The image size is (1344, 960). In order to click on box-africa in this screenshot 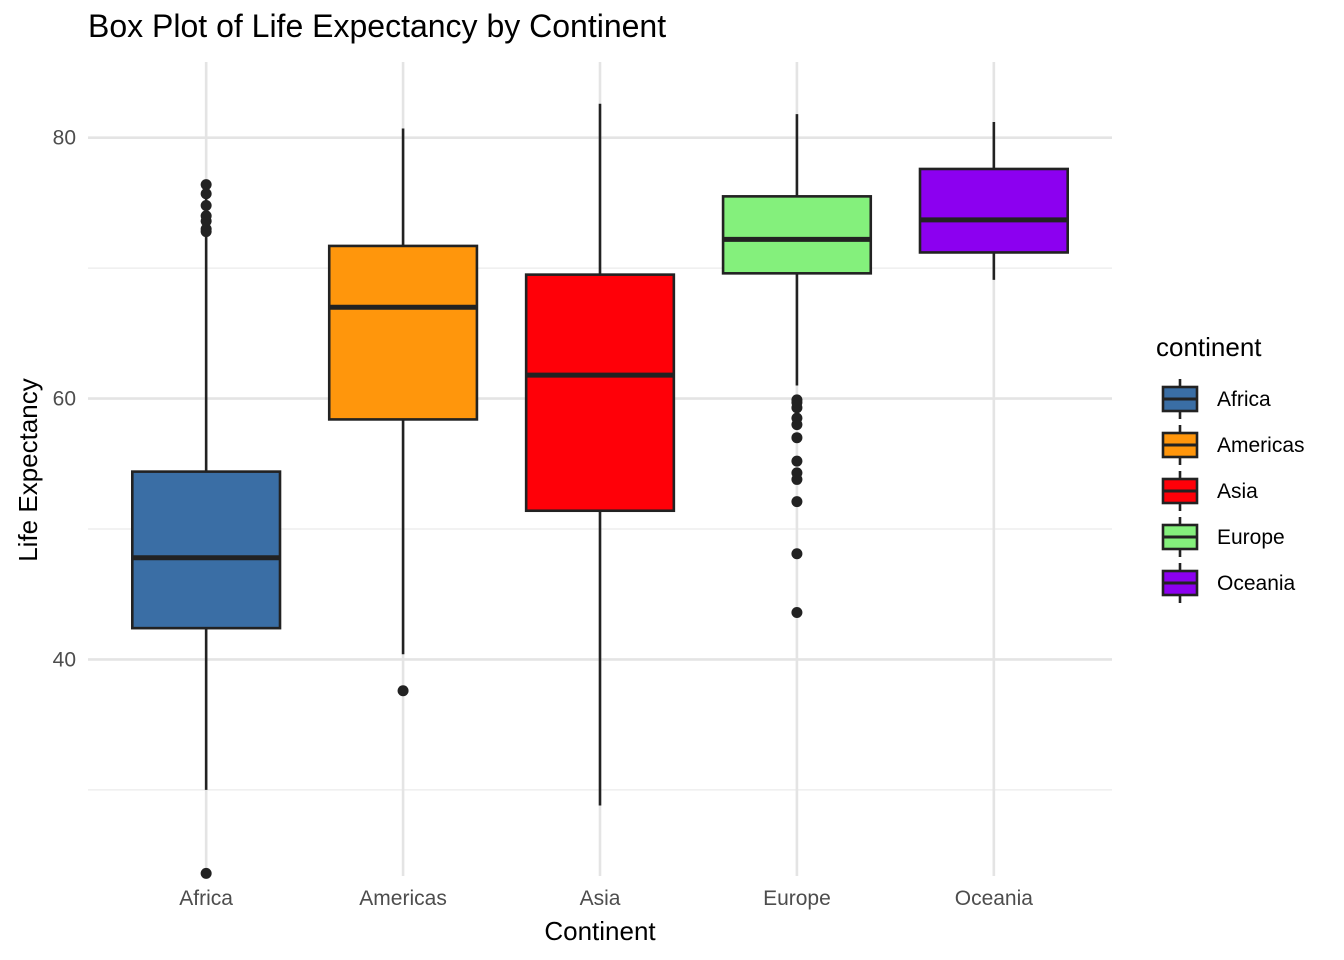, I will do `click(206, 529)`.